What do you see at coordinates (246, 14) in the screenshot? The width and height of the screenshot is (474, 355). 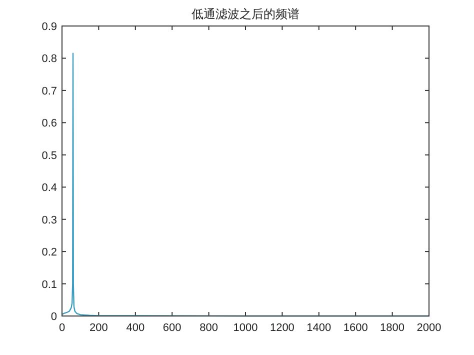 I see `chart-title: 低通滤波之后的频谱` at bounding box center [246, 14].